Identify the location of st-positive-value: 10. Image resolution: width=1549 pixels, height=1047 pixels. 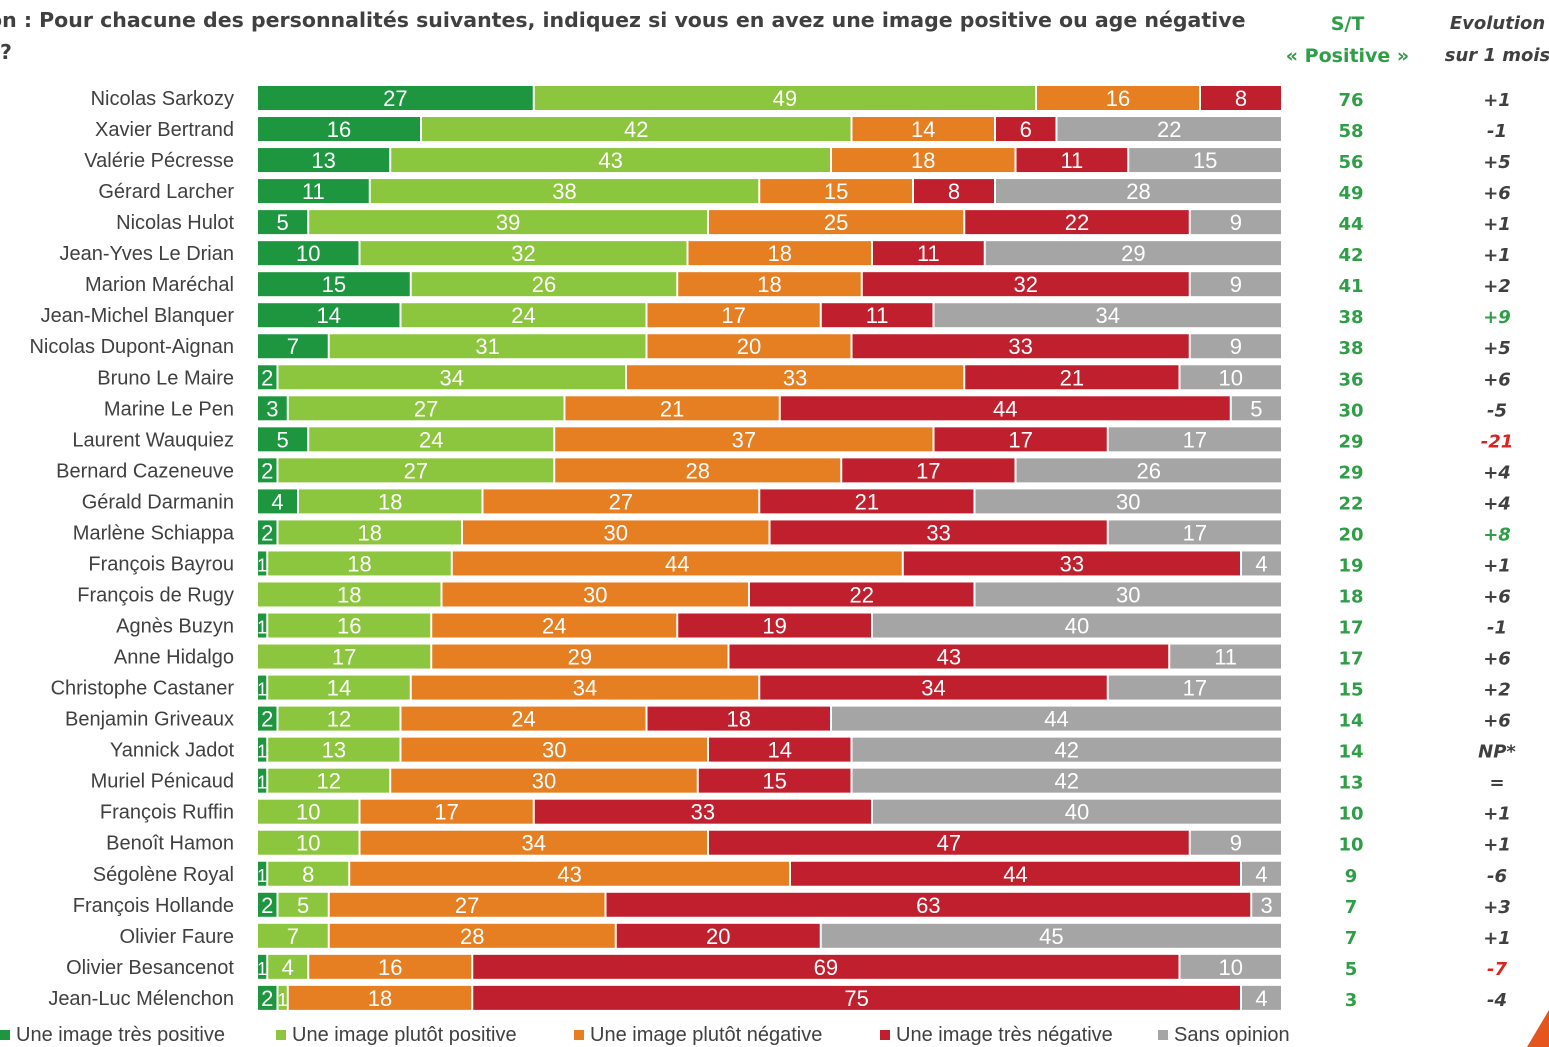
(1350, 814).